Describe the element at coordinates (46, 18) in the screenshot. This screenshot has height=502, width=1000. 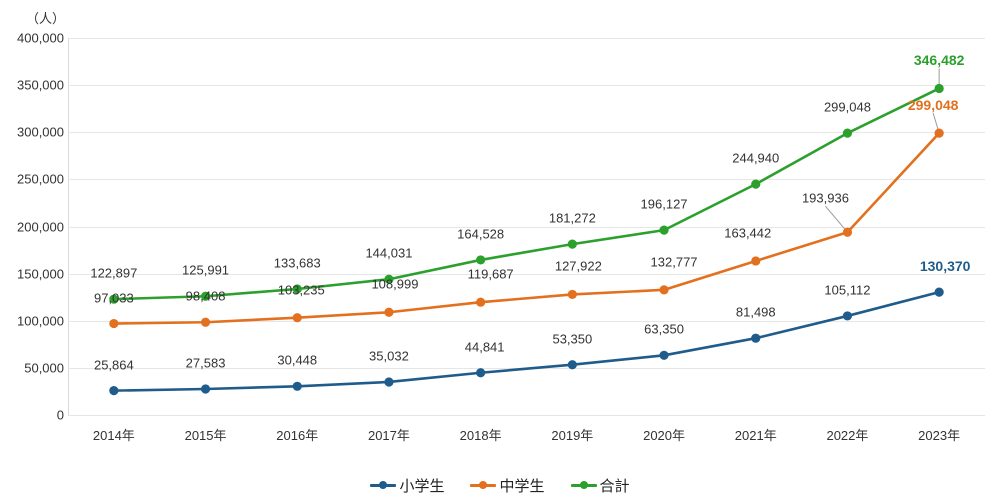
I see `y-axis-unit-label: （人）` at that location.